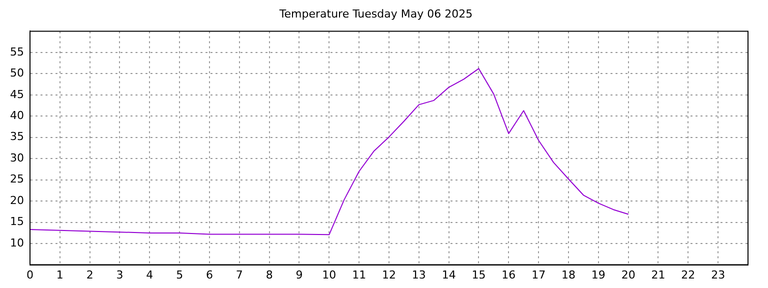  What do you see at coordinates (17, 179) in the screenshot?
I see `y-tick-label: 25` at bounding box center [17, 179].